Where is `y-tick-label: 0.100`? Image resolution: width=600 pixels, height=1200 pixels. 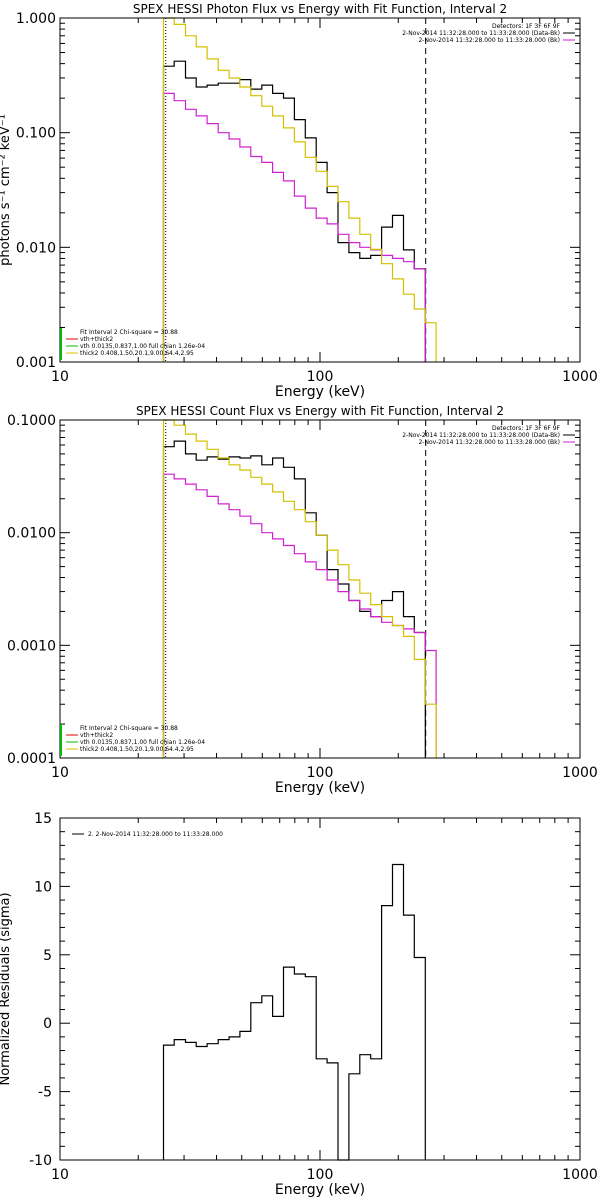 y-tick-label: 0.100 is located at coordinates (36, 134).